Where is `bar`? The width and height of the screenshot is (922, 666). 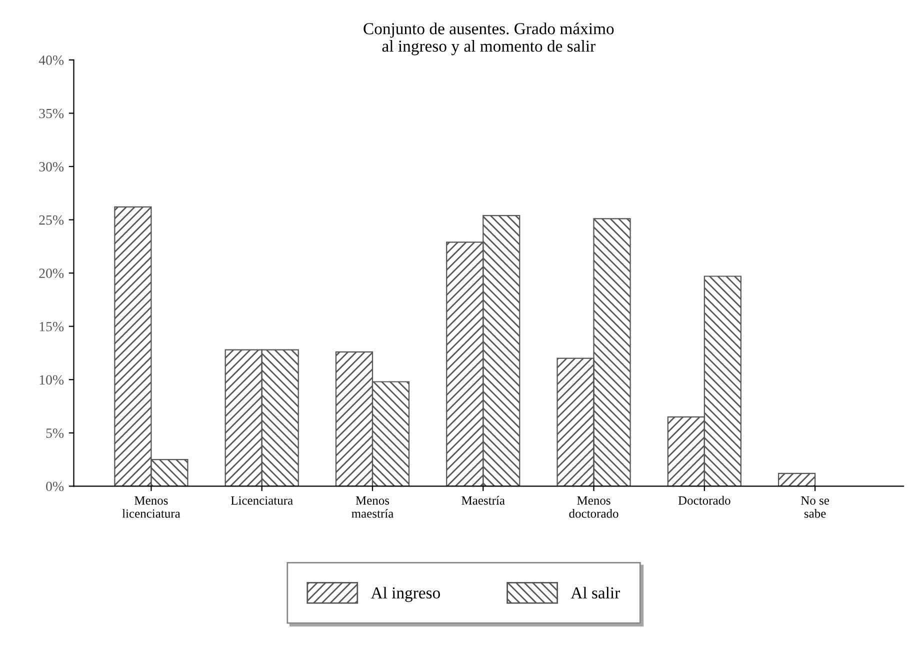
bar is located at coordinates (797, 479).